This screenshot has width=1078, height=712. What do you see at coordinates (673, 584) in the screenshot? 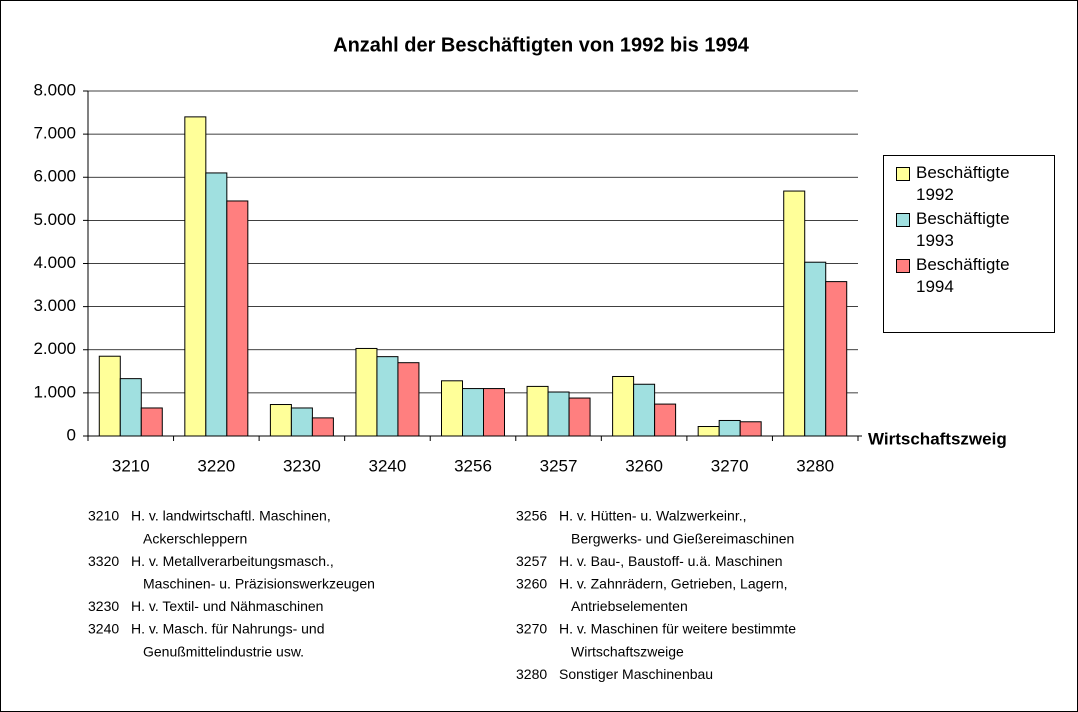
I see `note-text: H. v. Zahnrädern, Getrieben, Lagern,` at bounding box center [673, 584].